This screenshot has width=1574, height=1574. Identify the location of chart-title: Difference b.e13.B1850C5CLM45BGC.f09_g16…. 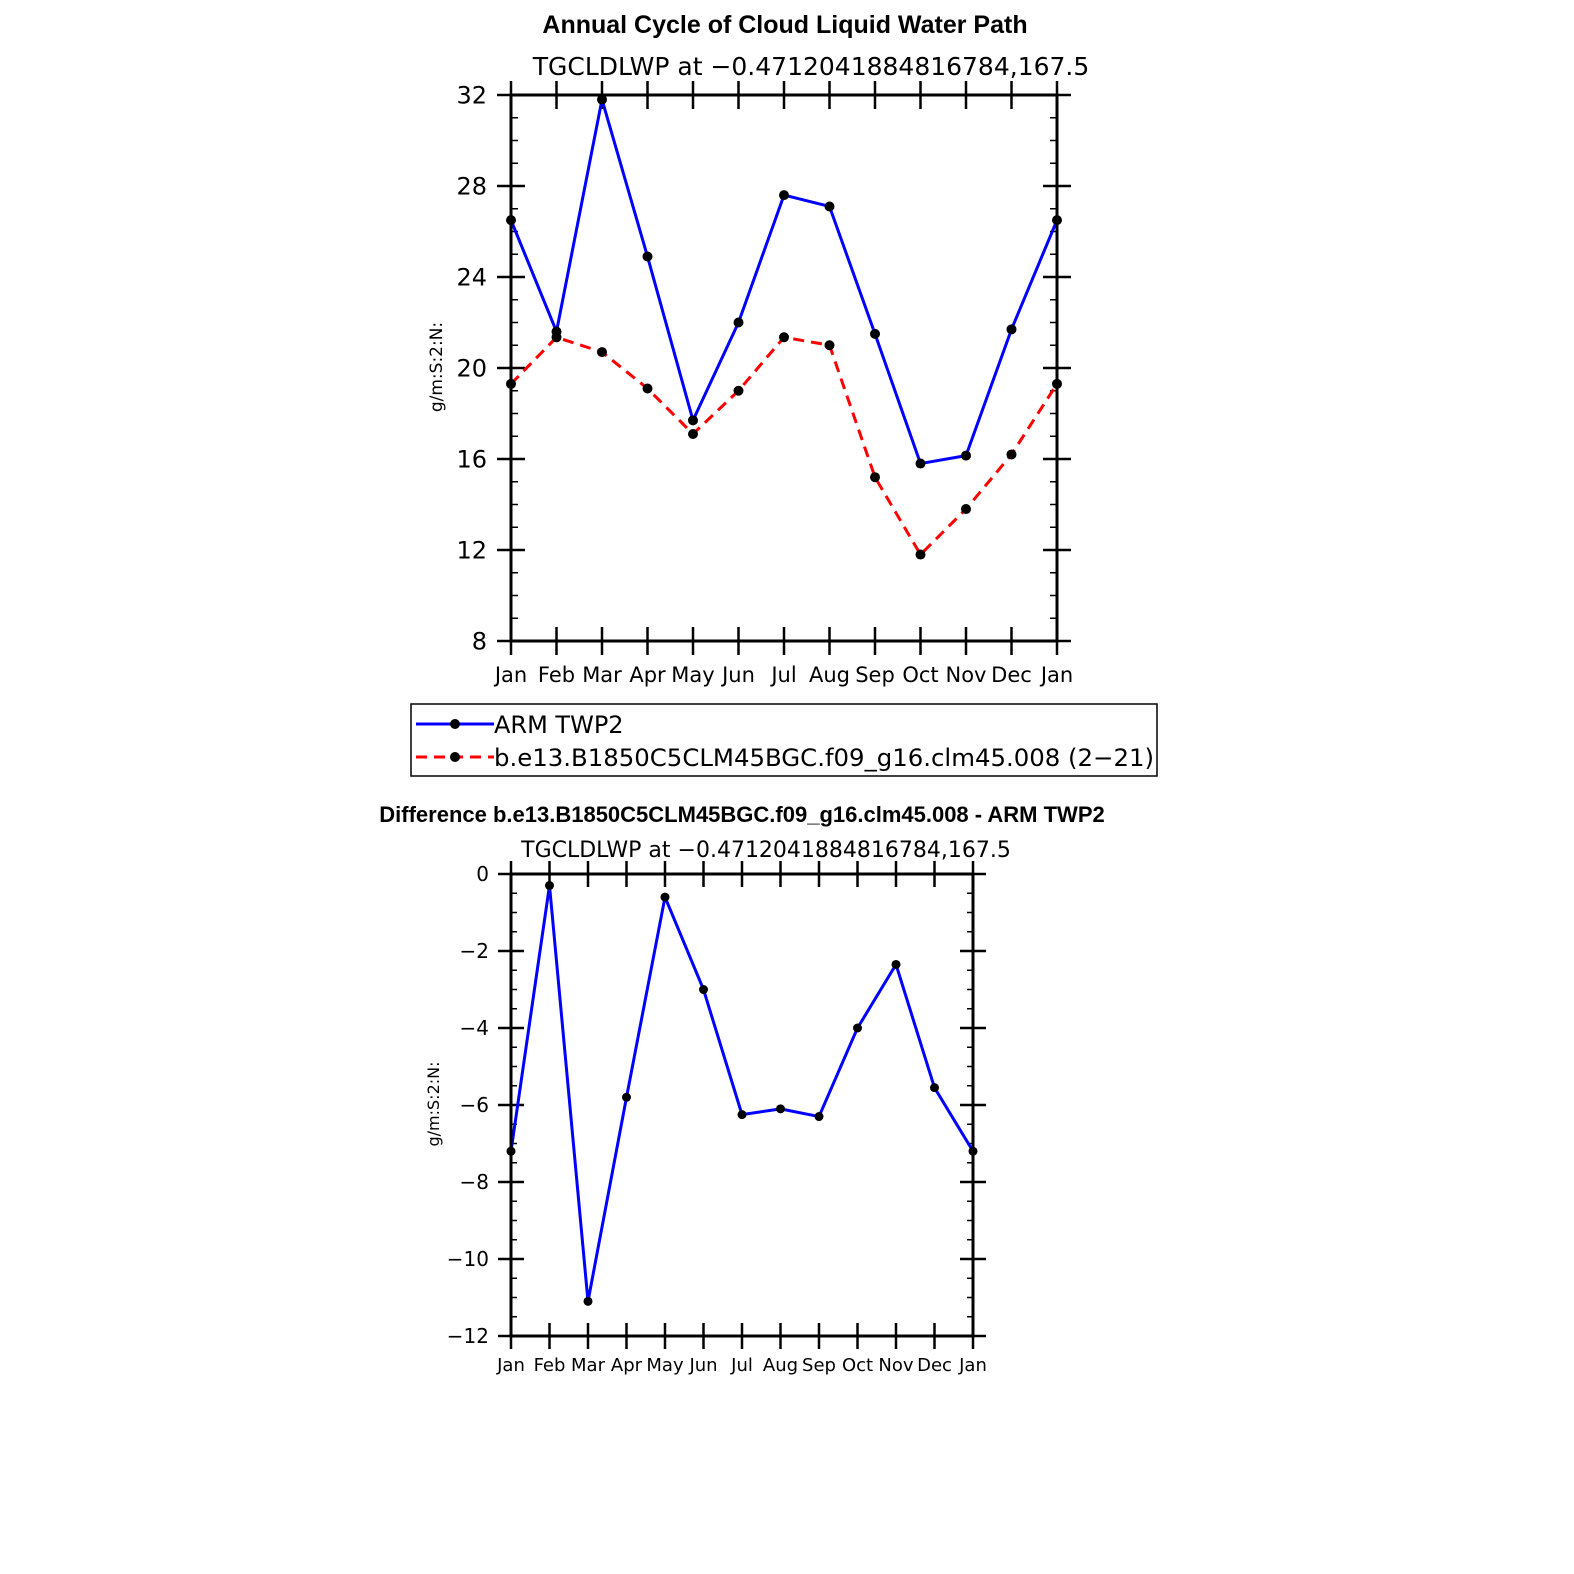
(741, 814).